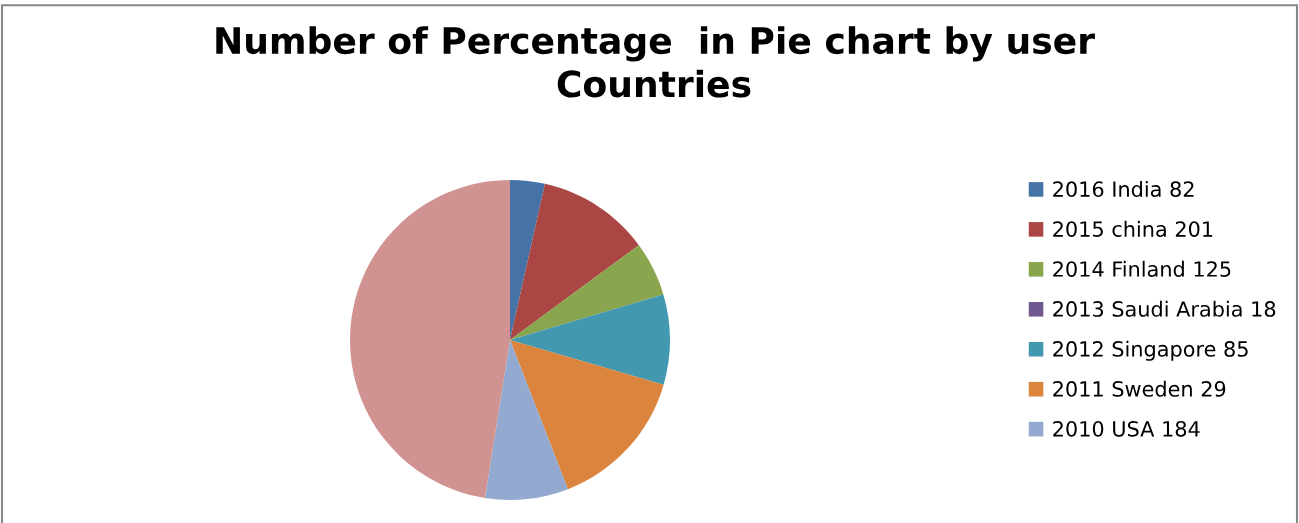 This screenshot has height=523, width=1299. Describe the element at coordinates (1126, 428) in the screenshot. I see `legend-label: 2010 USA 184` at that location.